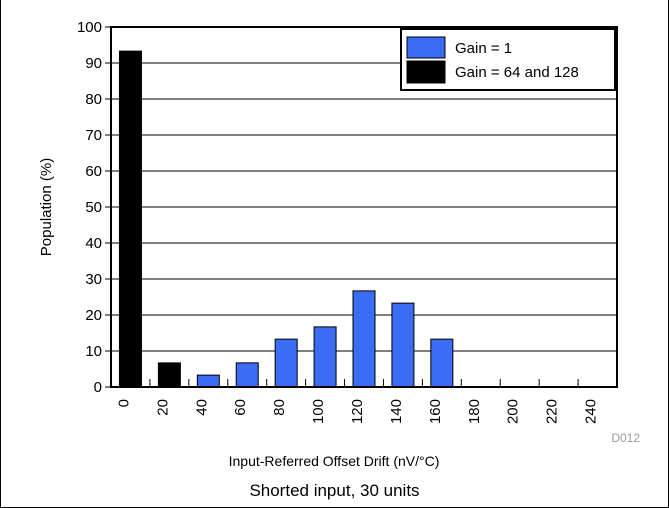 This screenshot has height=508, width=669. I want to click on y-axis-ticks: 0 10 20 30 40 50 60 70 80 90 100, so click(94, 207).